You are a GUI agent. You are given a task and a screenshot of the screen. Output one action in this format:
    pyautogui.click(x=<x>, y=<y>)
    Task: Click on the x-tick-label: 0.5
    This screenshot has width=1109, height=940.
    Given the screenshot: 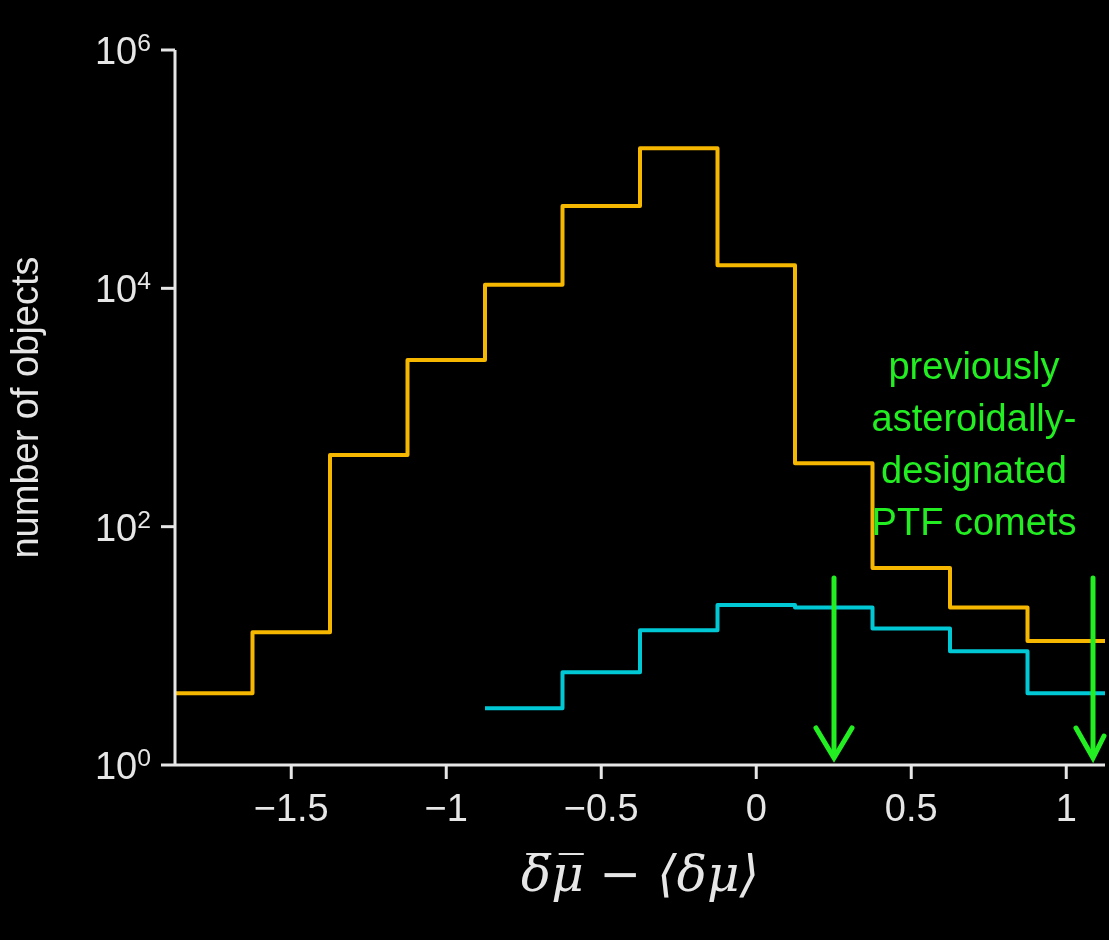 What is the action you would take?
    pyautogui.click(x=911, y=808)
    